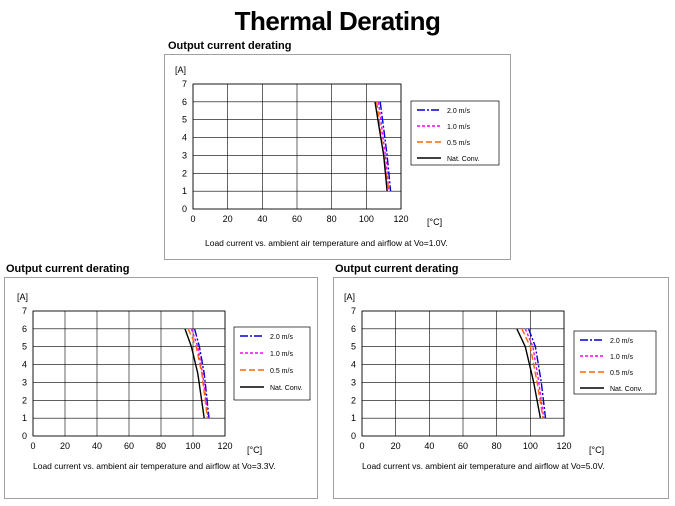 The image size is (675, 506). I want to click on page-title: Thermal Derating, so click(337, 21).